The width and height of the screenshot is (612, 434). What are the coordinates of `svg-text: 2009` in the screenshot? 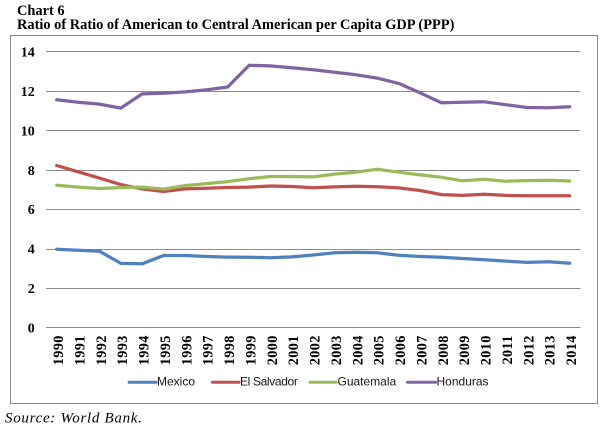 It's located at (465, 350).